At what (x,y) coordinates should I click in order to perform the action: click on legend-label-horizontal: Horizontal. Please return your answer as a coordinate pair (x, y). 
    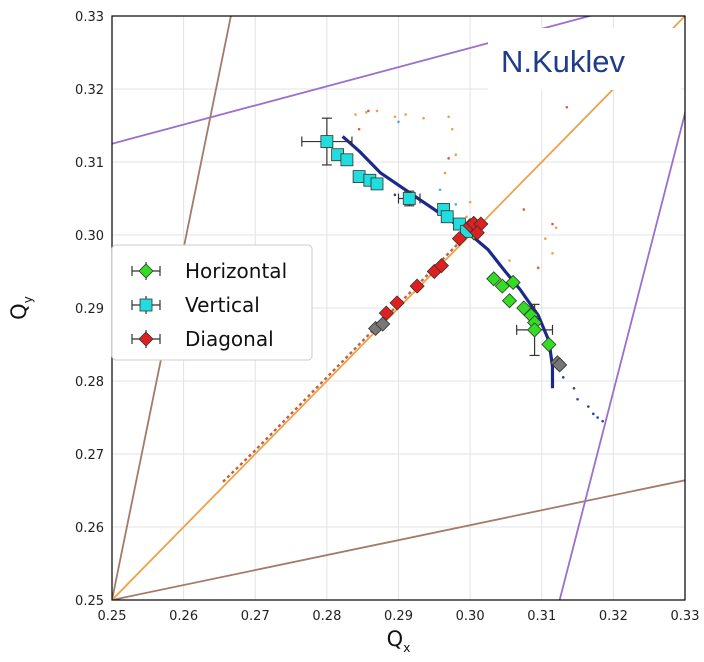
    Looking at the image, I should click on (236, 271).